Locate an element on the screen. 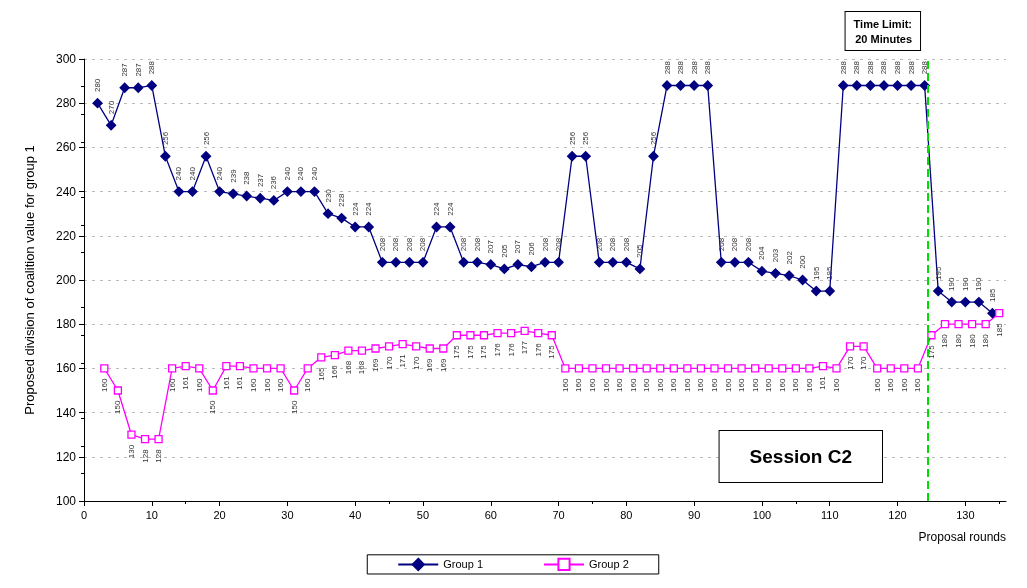  x-tick-label: 90 is located at coordinates (694, 514).